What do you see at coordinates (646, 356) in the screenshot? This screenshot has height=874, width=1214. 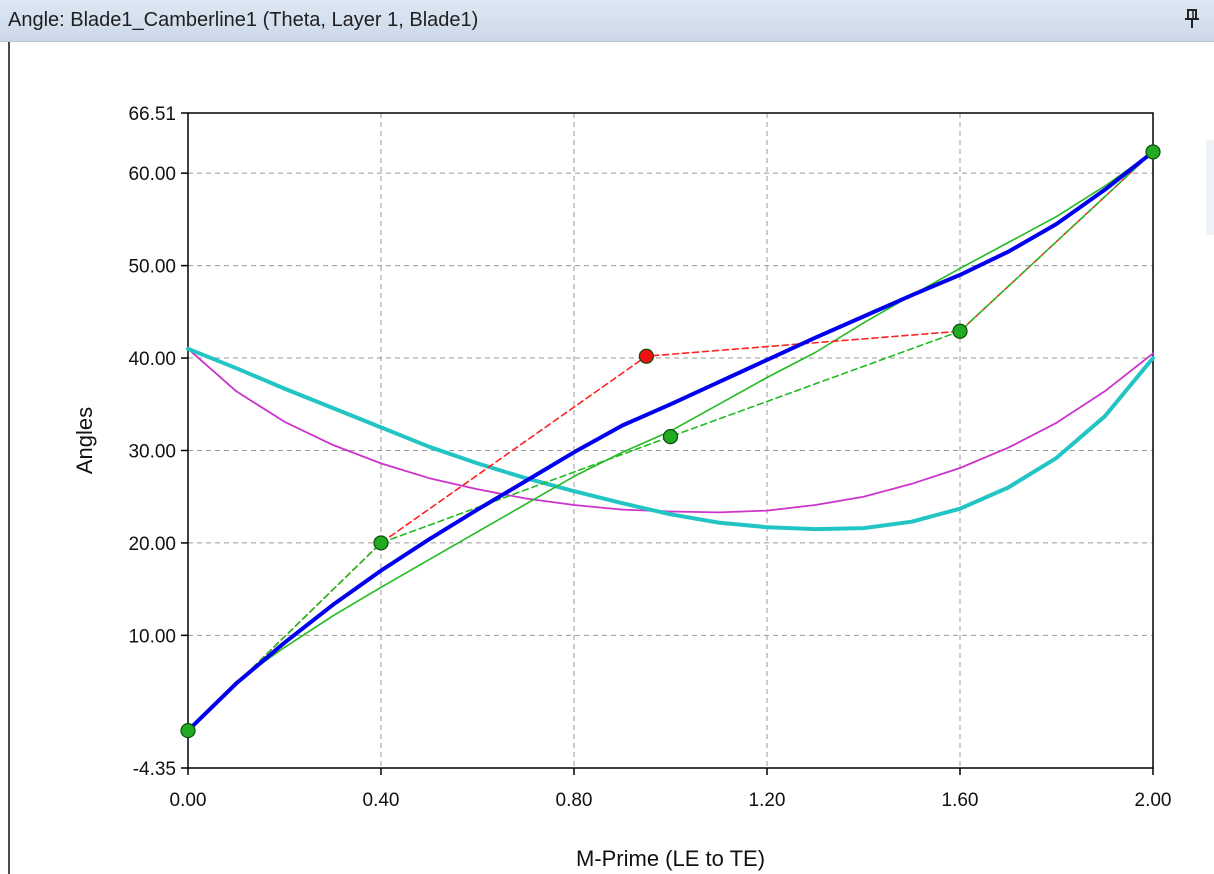 I see `control-point-red` at bounding box center [646, 356].